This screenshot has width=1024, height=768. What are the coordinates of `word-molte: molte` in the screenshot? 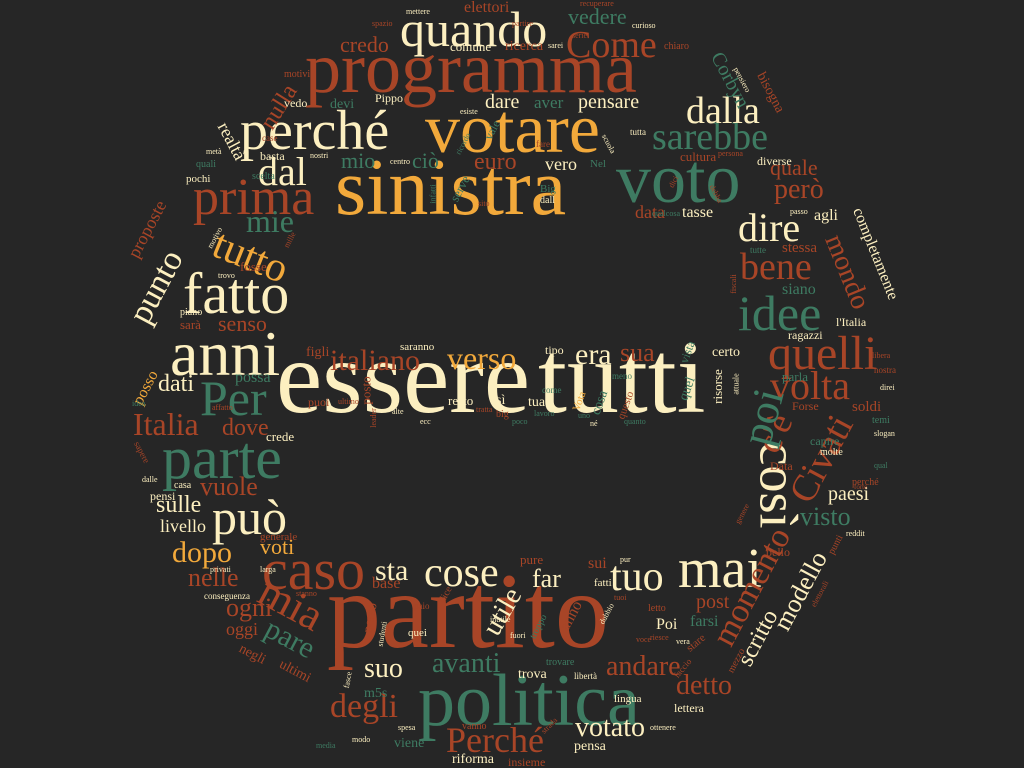 It's located at (831, 452).